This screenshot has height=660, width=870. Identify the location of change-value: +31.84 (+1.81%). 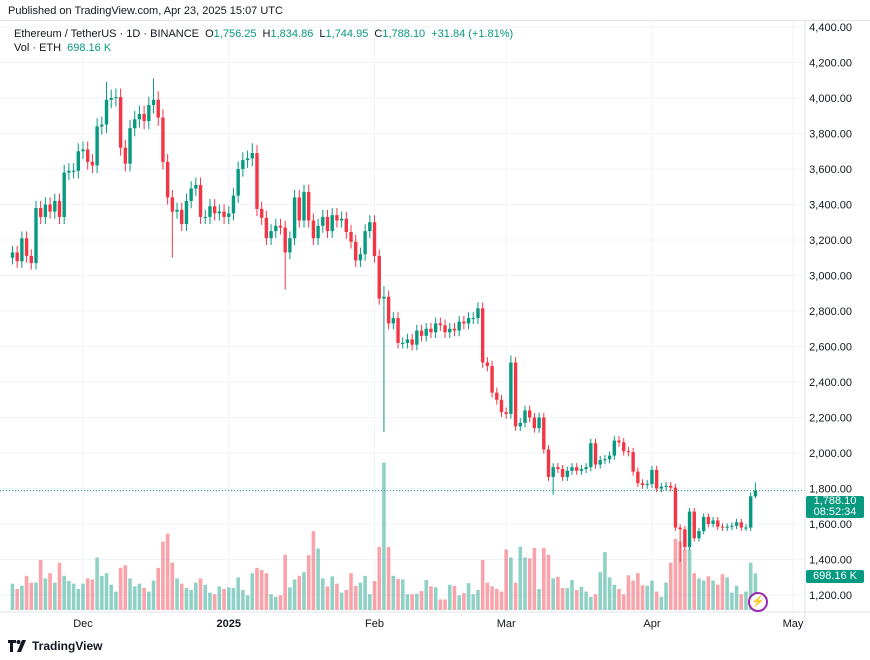
(472, 34).